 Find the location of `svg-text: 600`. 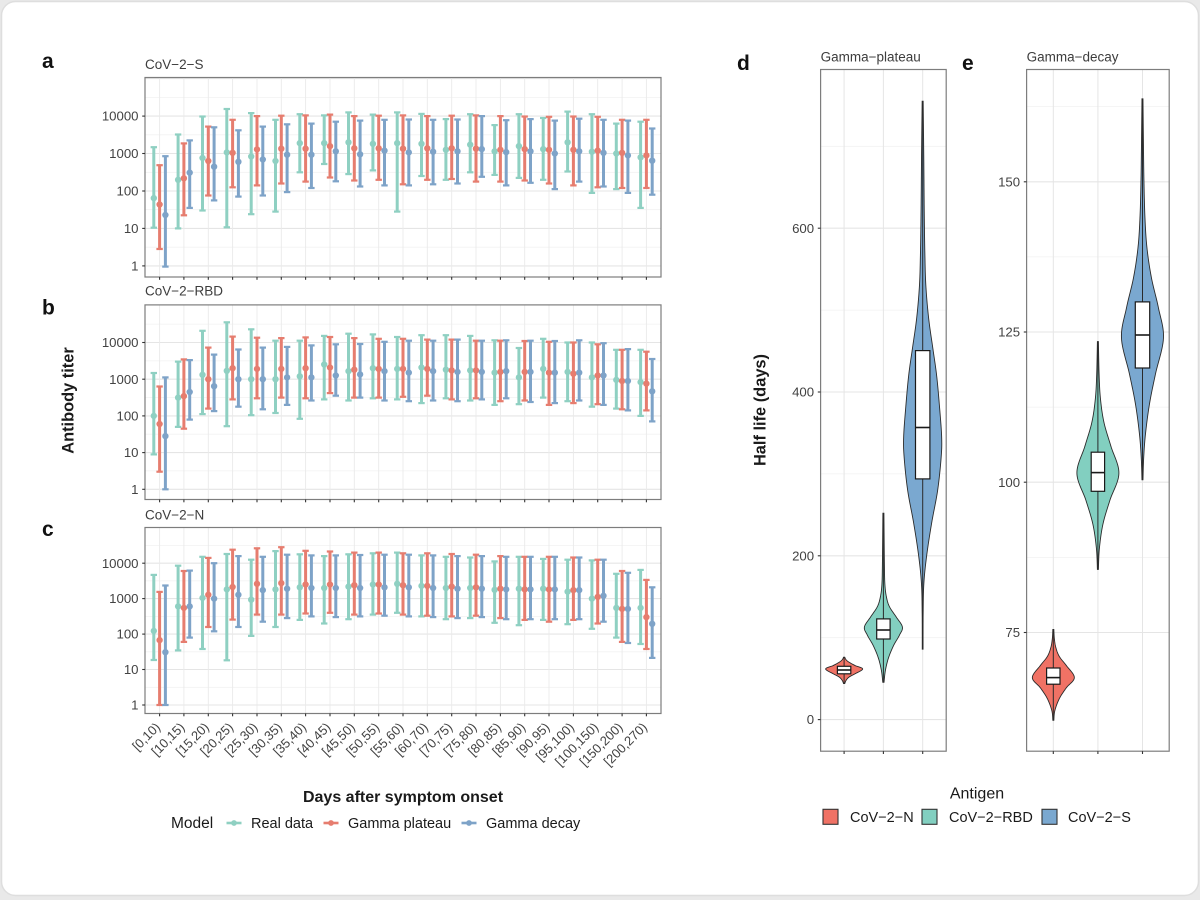

svg-text: 600 is located at coordinates (803, 228).